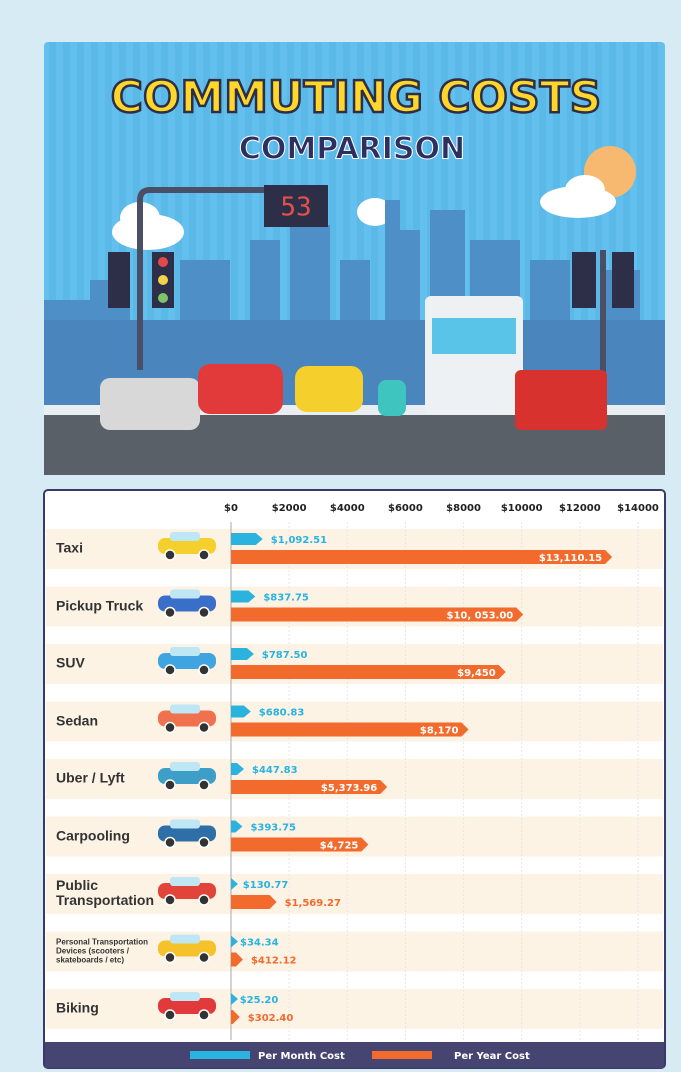  Describe the element at coordinates (93, 835) in the screenshot. I see `category-label: Carpooling` at that location.